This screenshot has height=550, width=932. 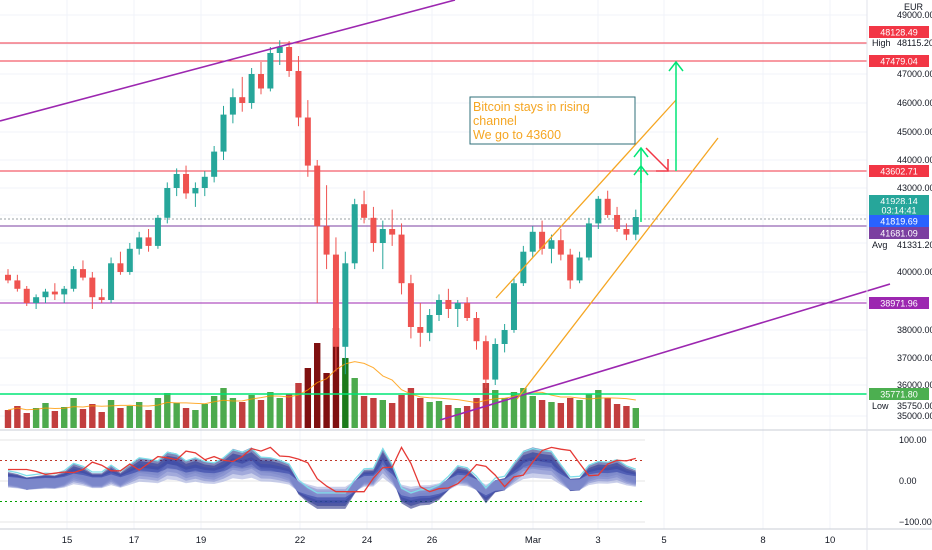 I want to click on target-arrow-short-head, so click(x=641, y=152).